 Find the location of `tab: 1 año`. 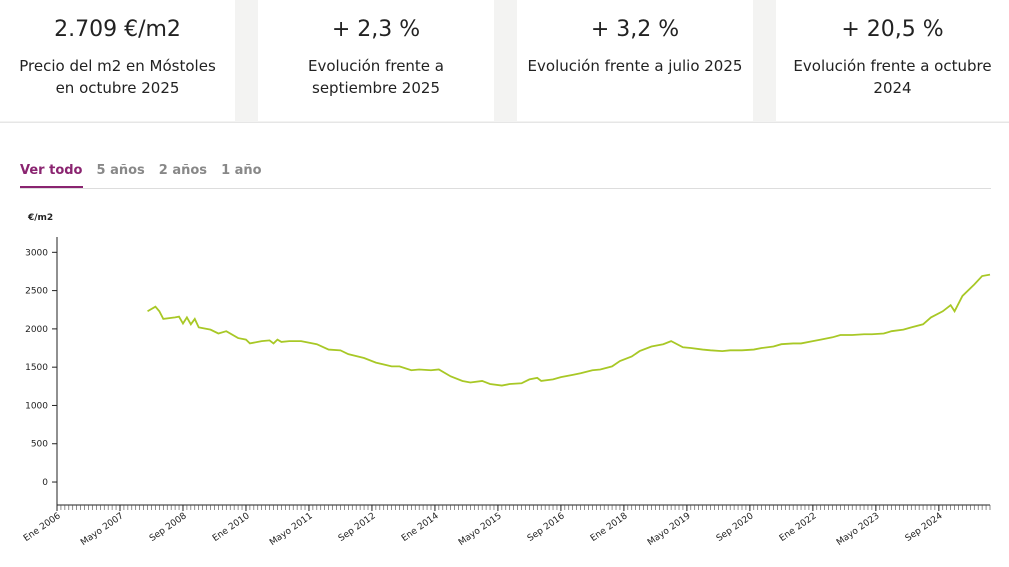

tab: 1 año is located at coordinates (241, 170).